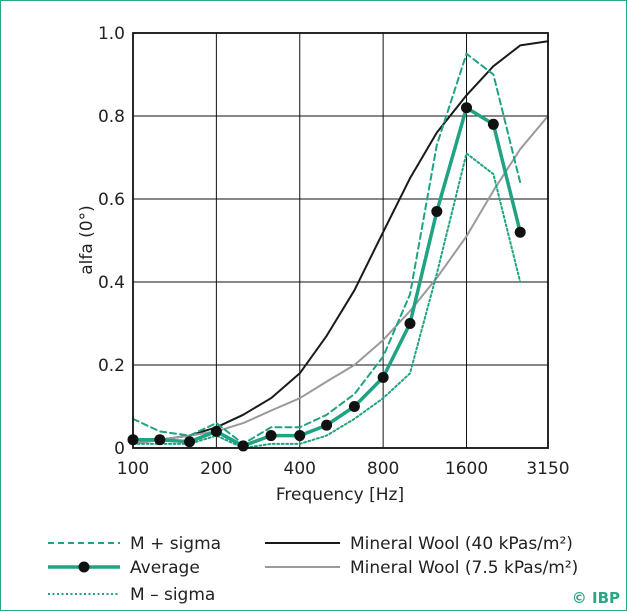  What do you see at coordinates (464, 568) in the screenshot?
I see `legend-label-mineral-wool-7-5: Mineral Wool (7.5 kPas/m²)` at bounding box center [464, 568].